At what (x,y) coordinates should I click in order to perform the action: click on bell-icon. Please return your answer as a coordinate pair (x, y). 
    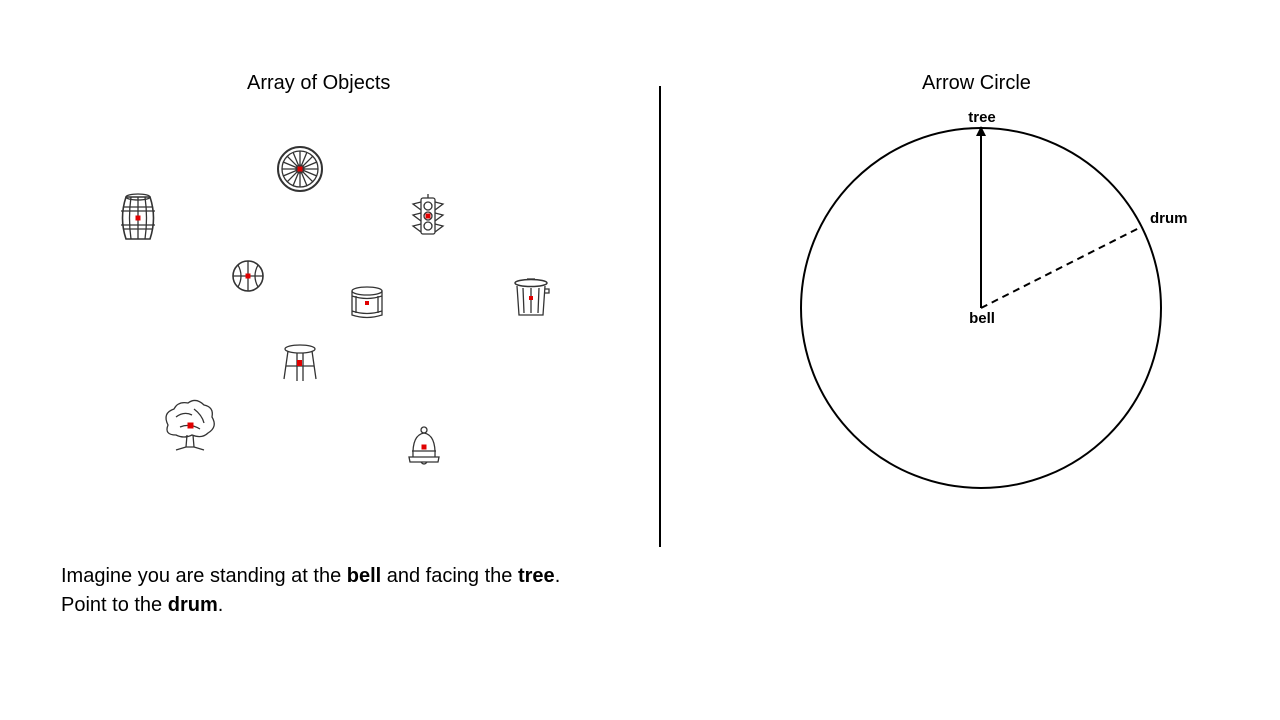
    Looking at the image, I should click on (424, 445).